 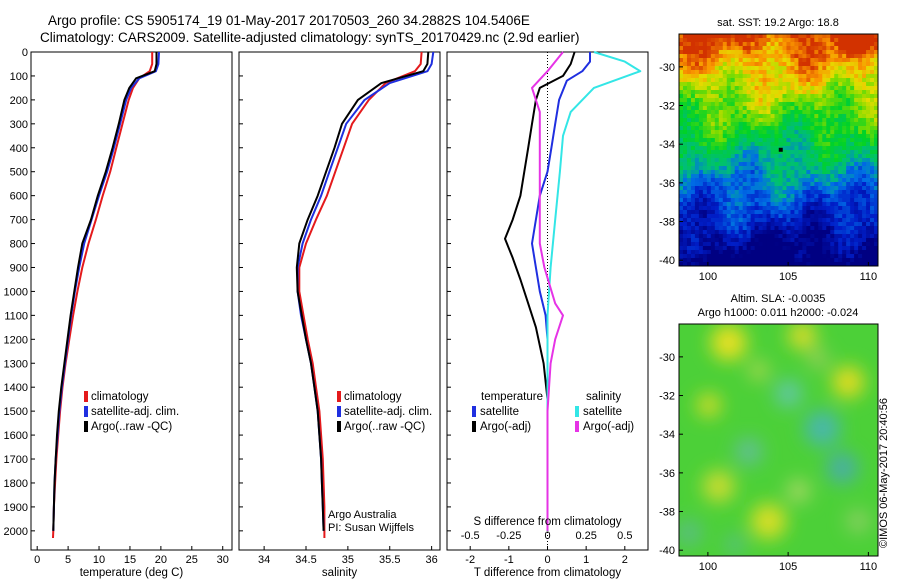 What do you see at coordinates (667, 397) in the screenshot?
I see `map-y-tick-label: -32` at bounding box center [667, 397].